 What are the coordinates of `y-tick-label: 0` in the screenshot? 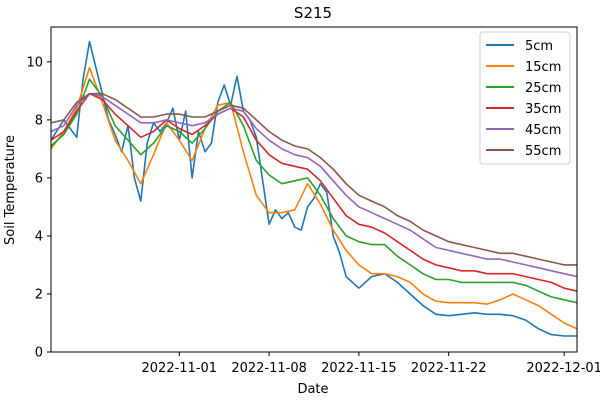 It's located at (39, 353).